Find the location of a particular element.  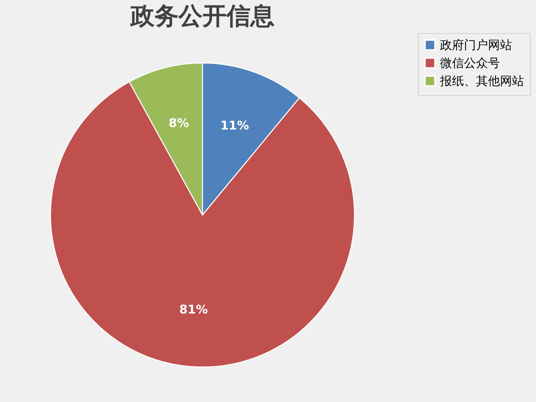

legend-label: 报纸、其他网站 is located at coordinates (481, 81).